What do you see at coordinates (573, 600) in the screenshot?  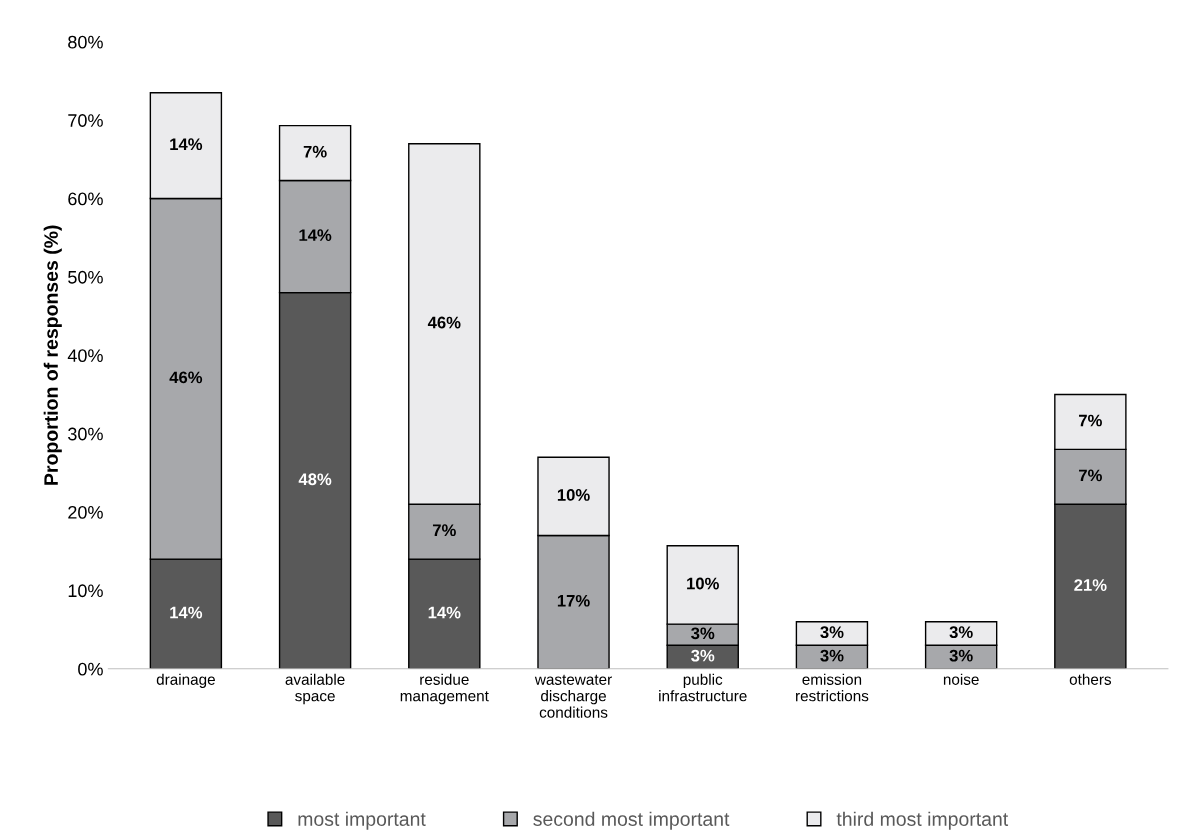 I see `data-label: 17%` at bounding box center [573, 600].